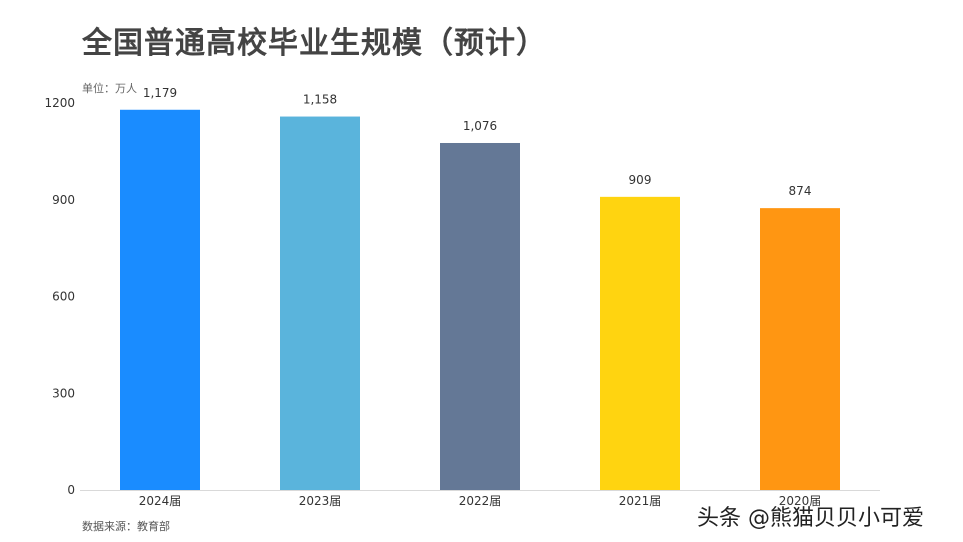 Image resolution: width=963 pixels, height=542 pixels. Describe the element at coordinates (71, 490) in the screenshot. I see `y-tick-label: 0` at that location.